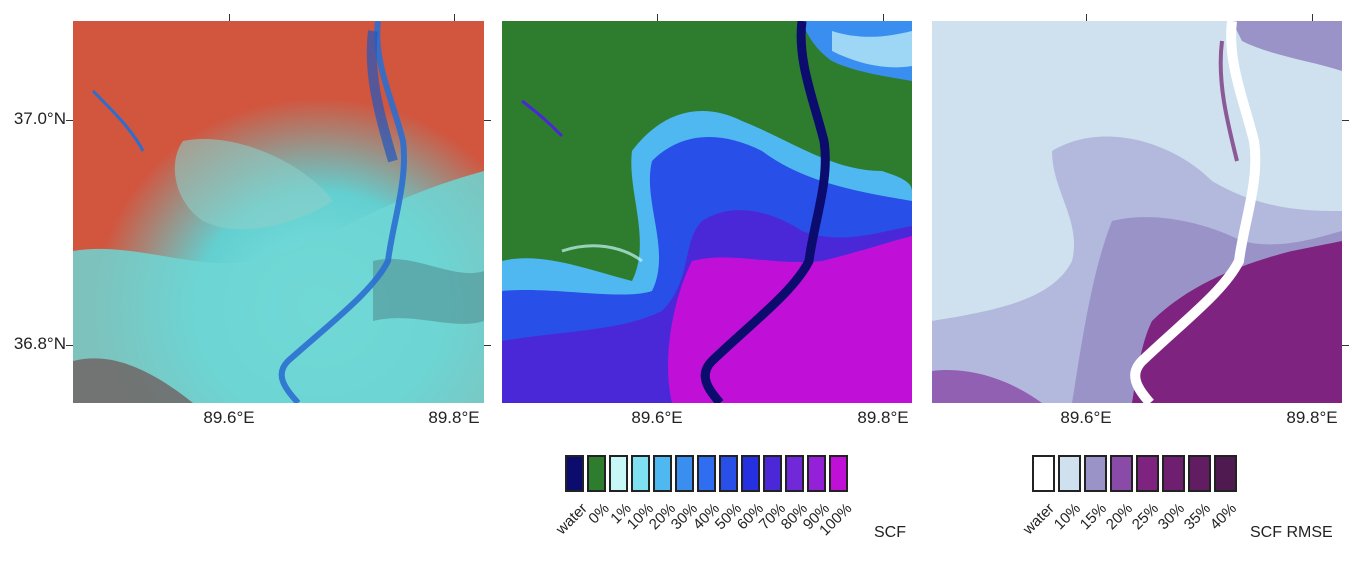 The image size is (1368, 561). What do you see at coordinates (1145, 517) in the screenshot?
I see `legend_rmse-label-4: 25%` at bounding box center [1145, 517].